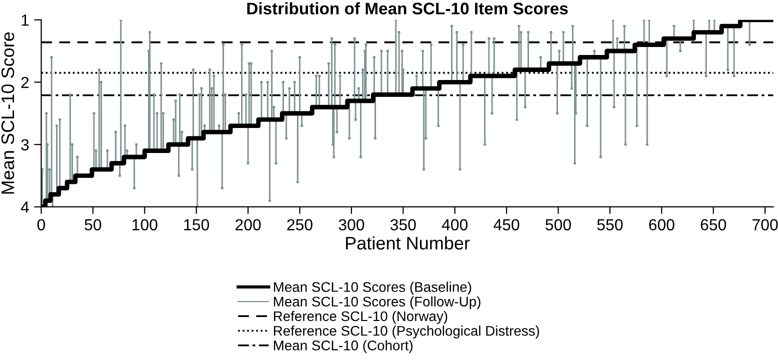 This screenshot has width=778, height=361. Describe the element at coordinates (351, 224) in the screenshot. I see `x-tick-label: 300` at that location.